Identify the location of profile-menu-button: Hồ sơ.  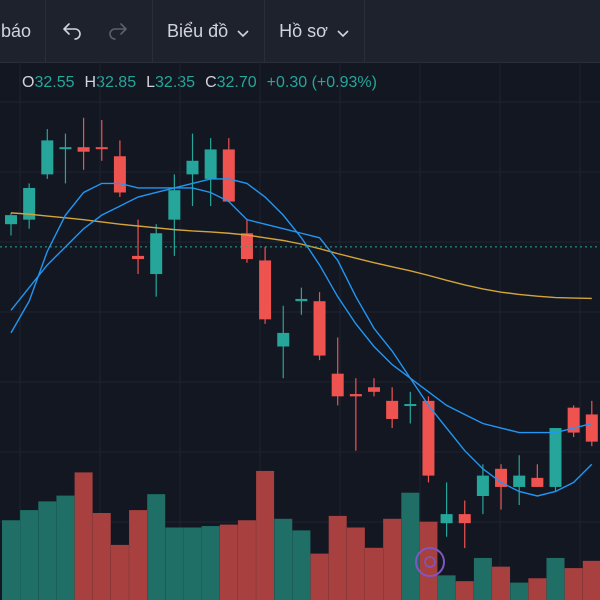
(315, 31).